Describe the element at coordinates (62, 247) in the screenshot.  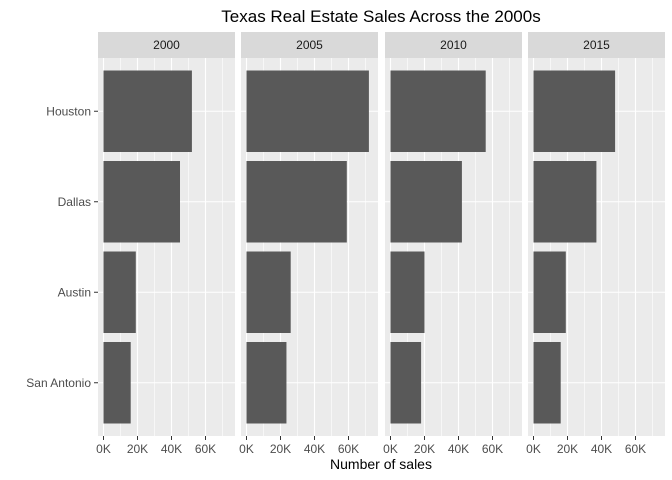
I see `y-axis: Houston Dallas Austin San Antonio` at that location.